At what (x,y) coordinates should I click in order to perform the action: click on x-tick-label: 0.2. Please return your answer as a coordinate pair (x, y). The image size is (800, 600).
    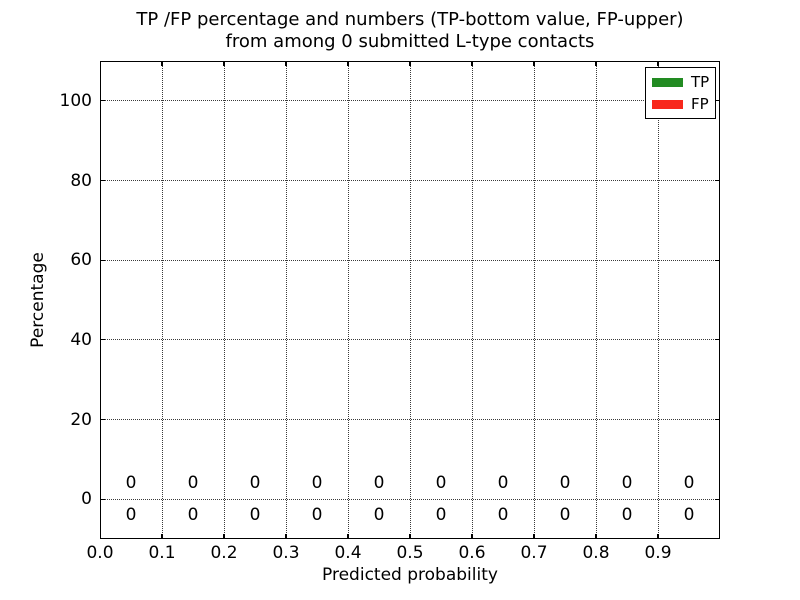
    Looking at the image, I should click on (224, 553).